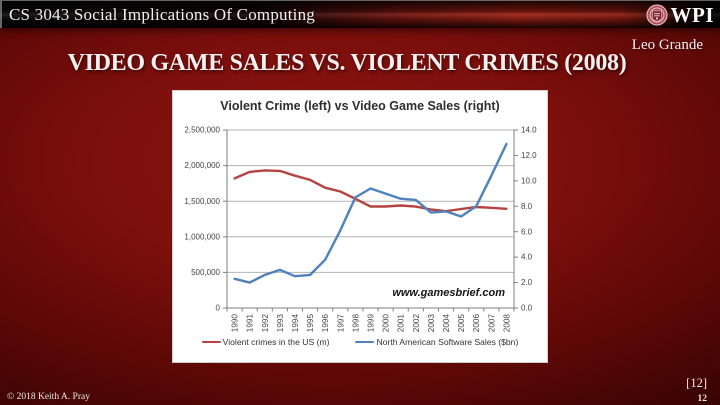 The width and height of the screenshot is (720, 405). Describe the element at coordinates (702, 399) in the screenshot. I see `page-number: 12` at that location.